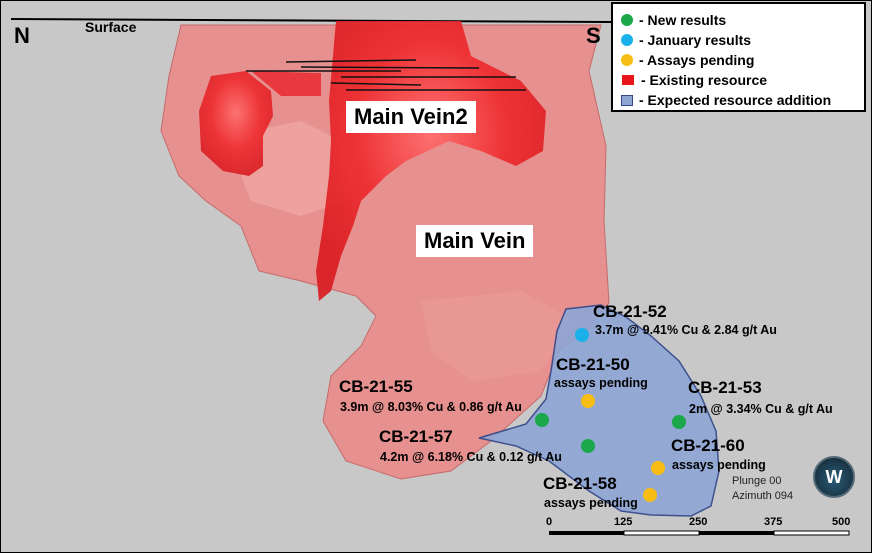 The height and width of the screenshot is (553, 872). What do you see at coordinates (431, 407) in the screenshot?
I see `hole-result-cb-21-55: 3.9m @ 8.03% Cu & 0.86 g/t Au` at bounding box center [431, 407].